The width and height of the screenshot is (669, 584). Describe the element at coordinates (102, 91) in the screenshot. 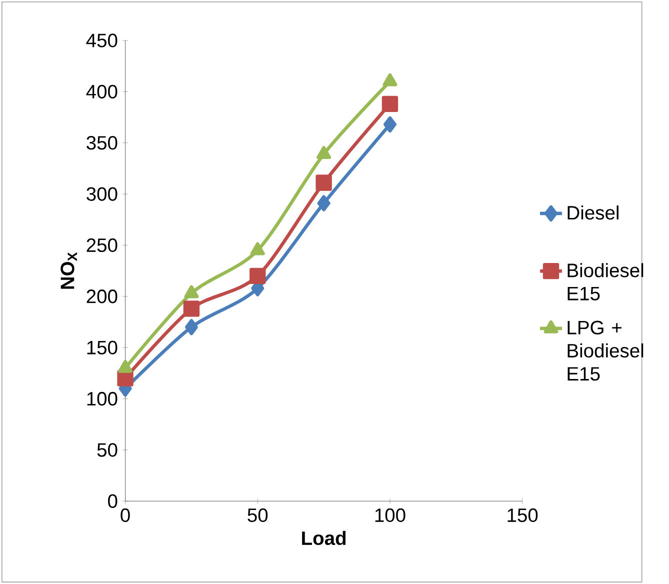

I see `y-tick-label: 400` at that location.